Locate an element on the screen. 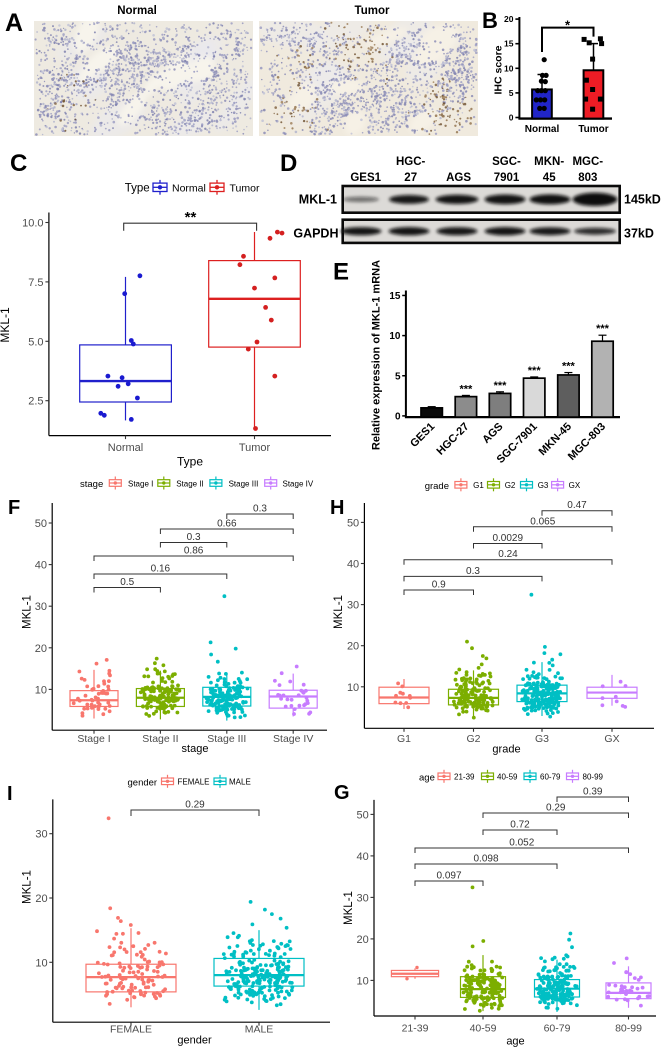  svg-text: age is located at coordinates (515, 1042).